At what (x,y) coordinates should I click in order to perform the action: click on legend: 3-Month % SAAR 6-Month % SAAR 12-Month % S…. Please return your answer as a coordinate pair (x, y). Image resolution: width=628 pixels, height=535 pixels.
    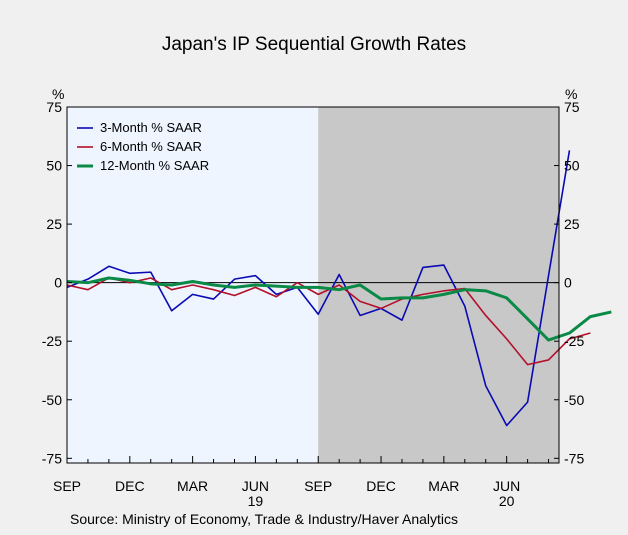
    Looking at the image, I should click on (143, 146).